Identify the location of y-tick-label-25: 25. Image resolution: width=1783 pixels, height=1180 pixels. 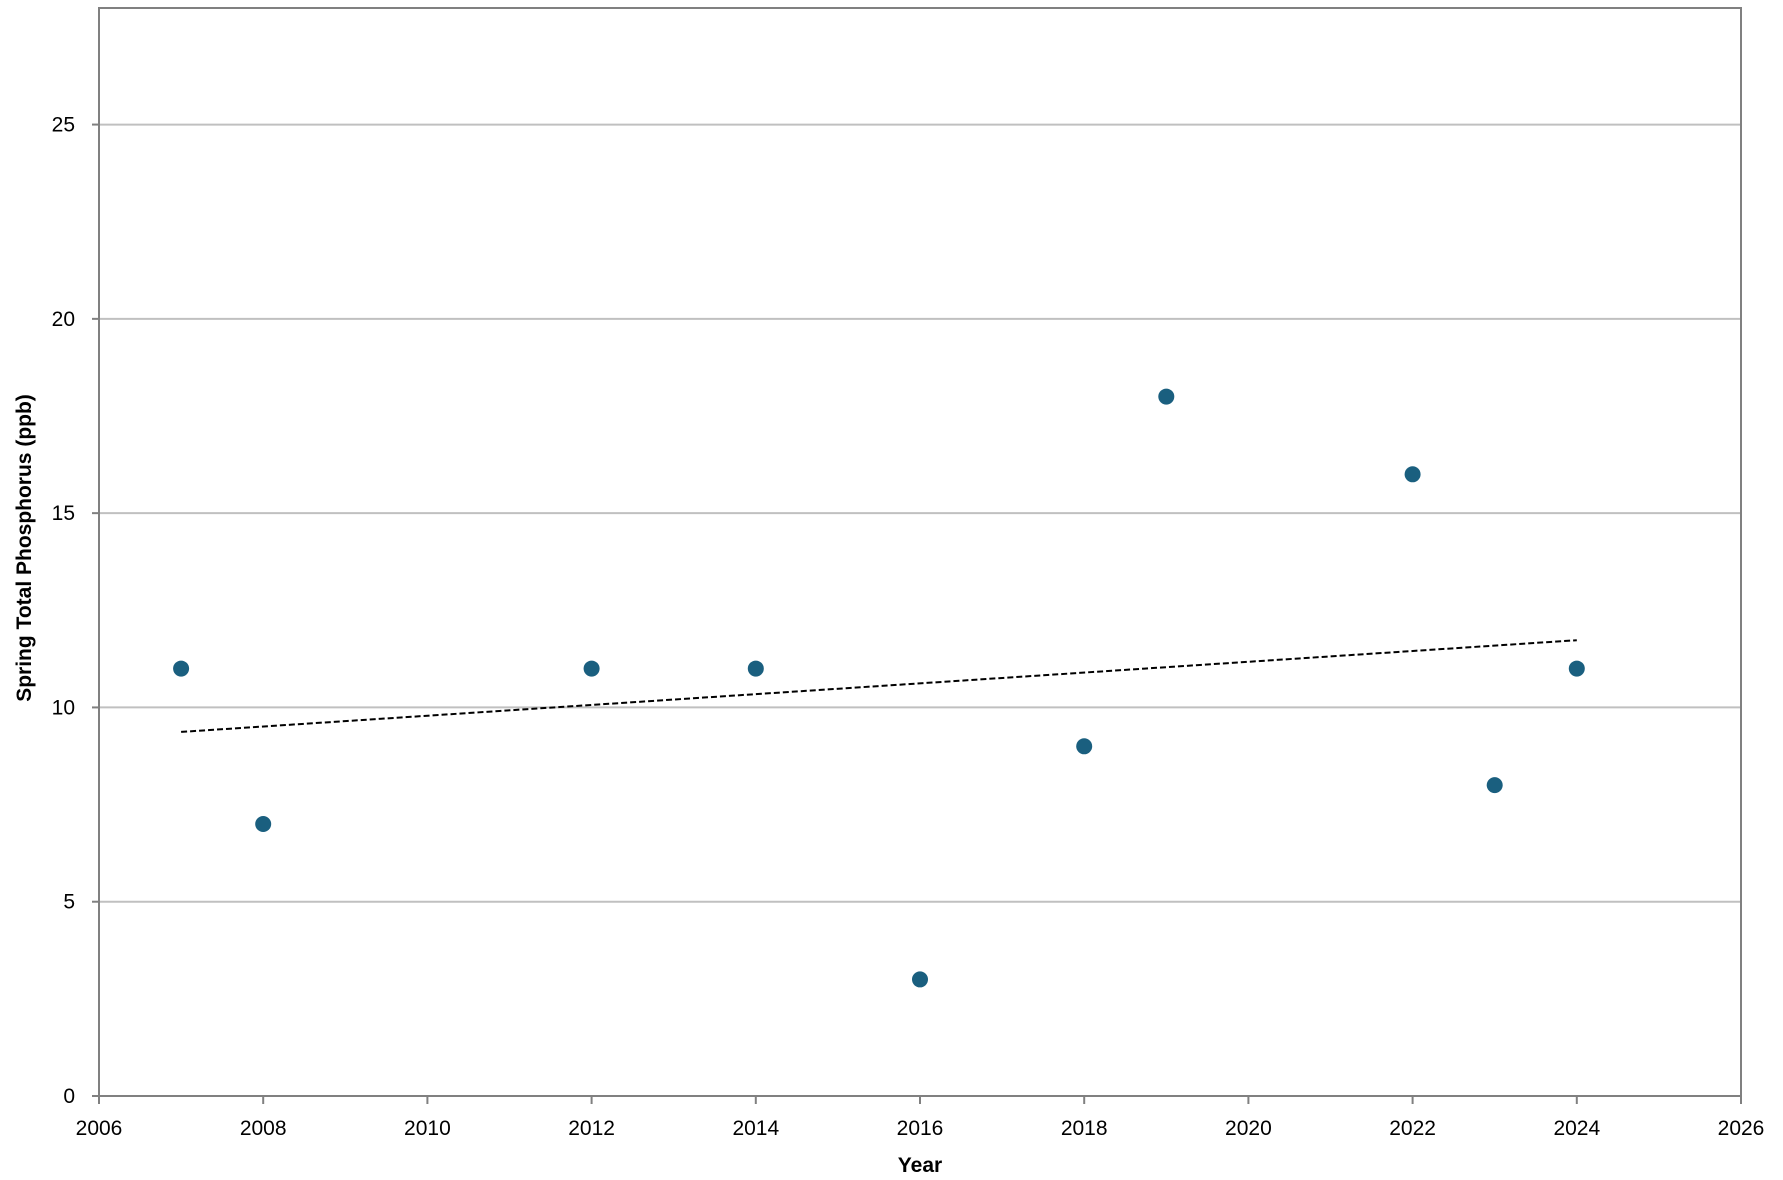
(63, 125).